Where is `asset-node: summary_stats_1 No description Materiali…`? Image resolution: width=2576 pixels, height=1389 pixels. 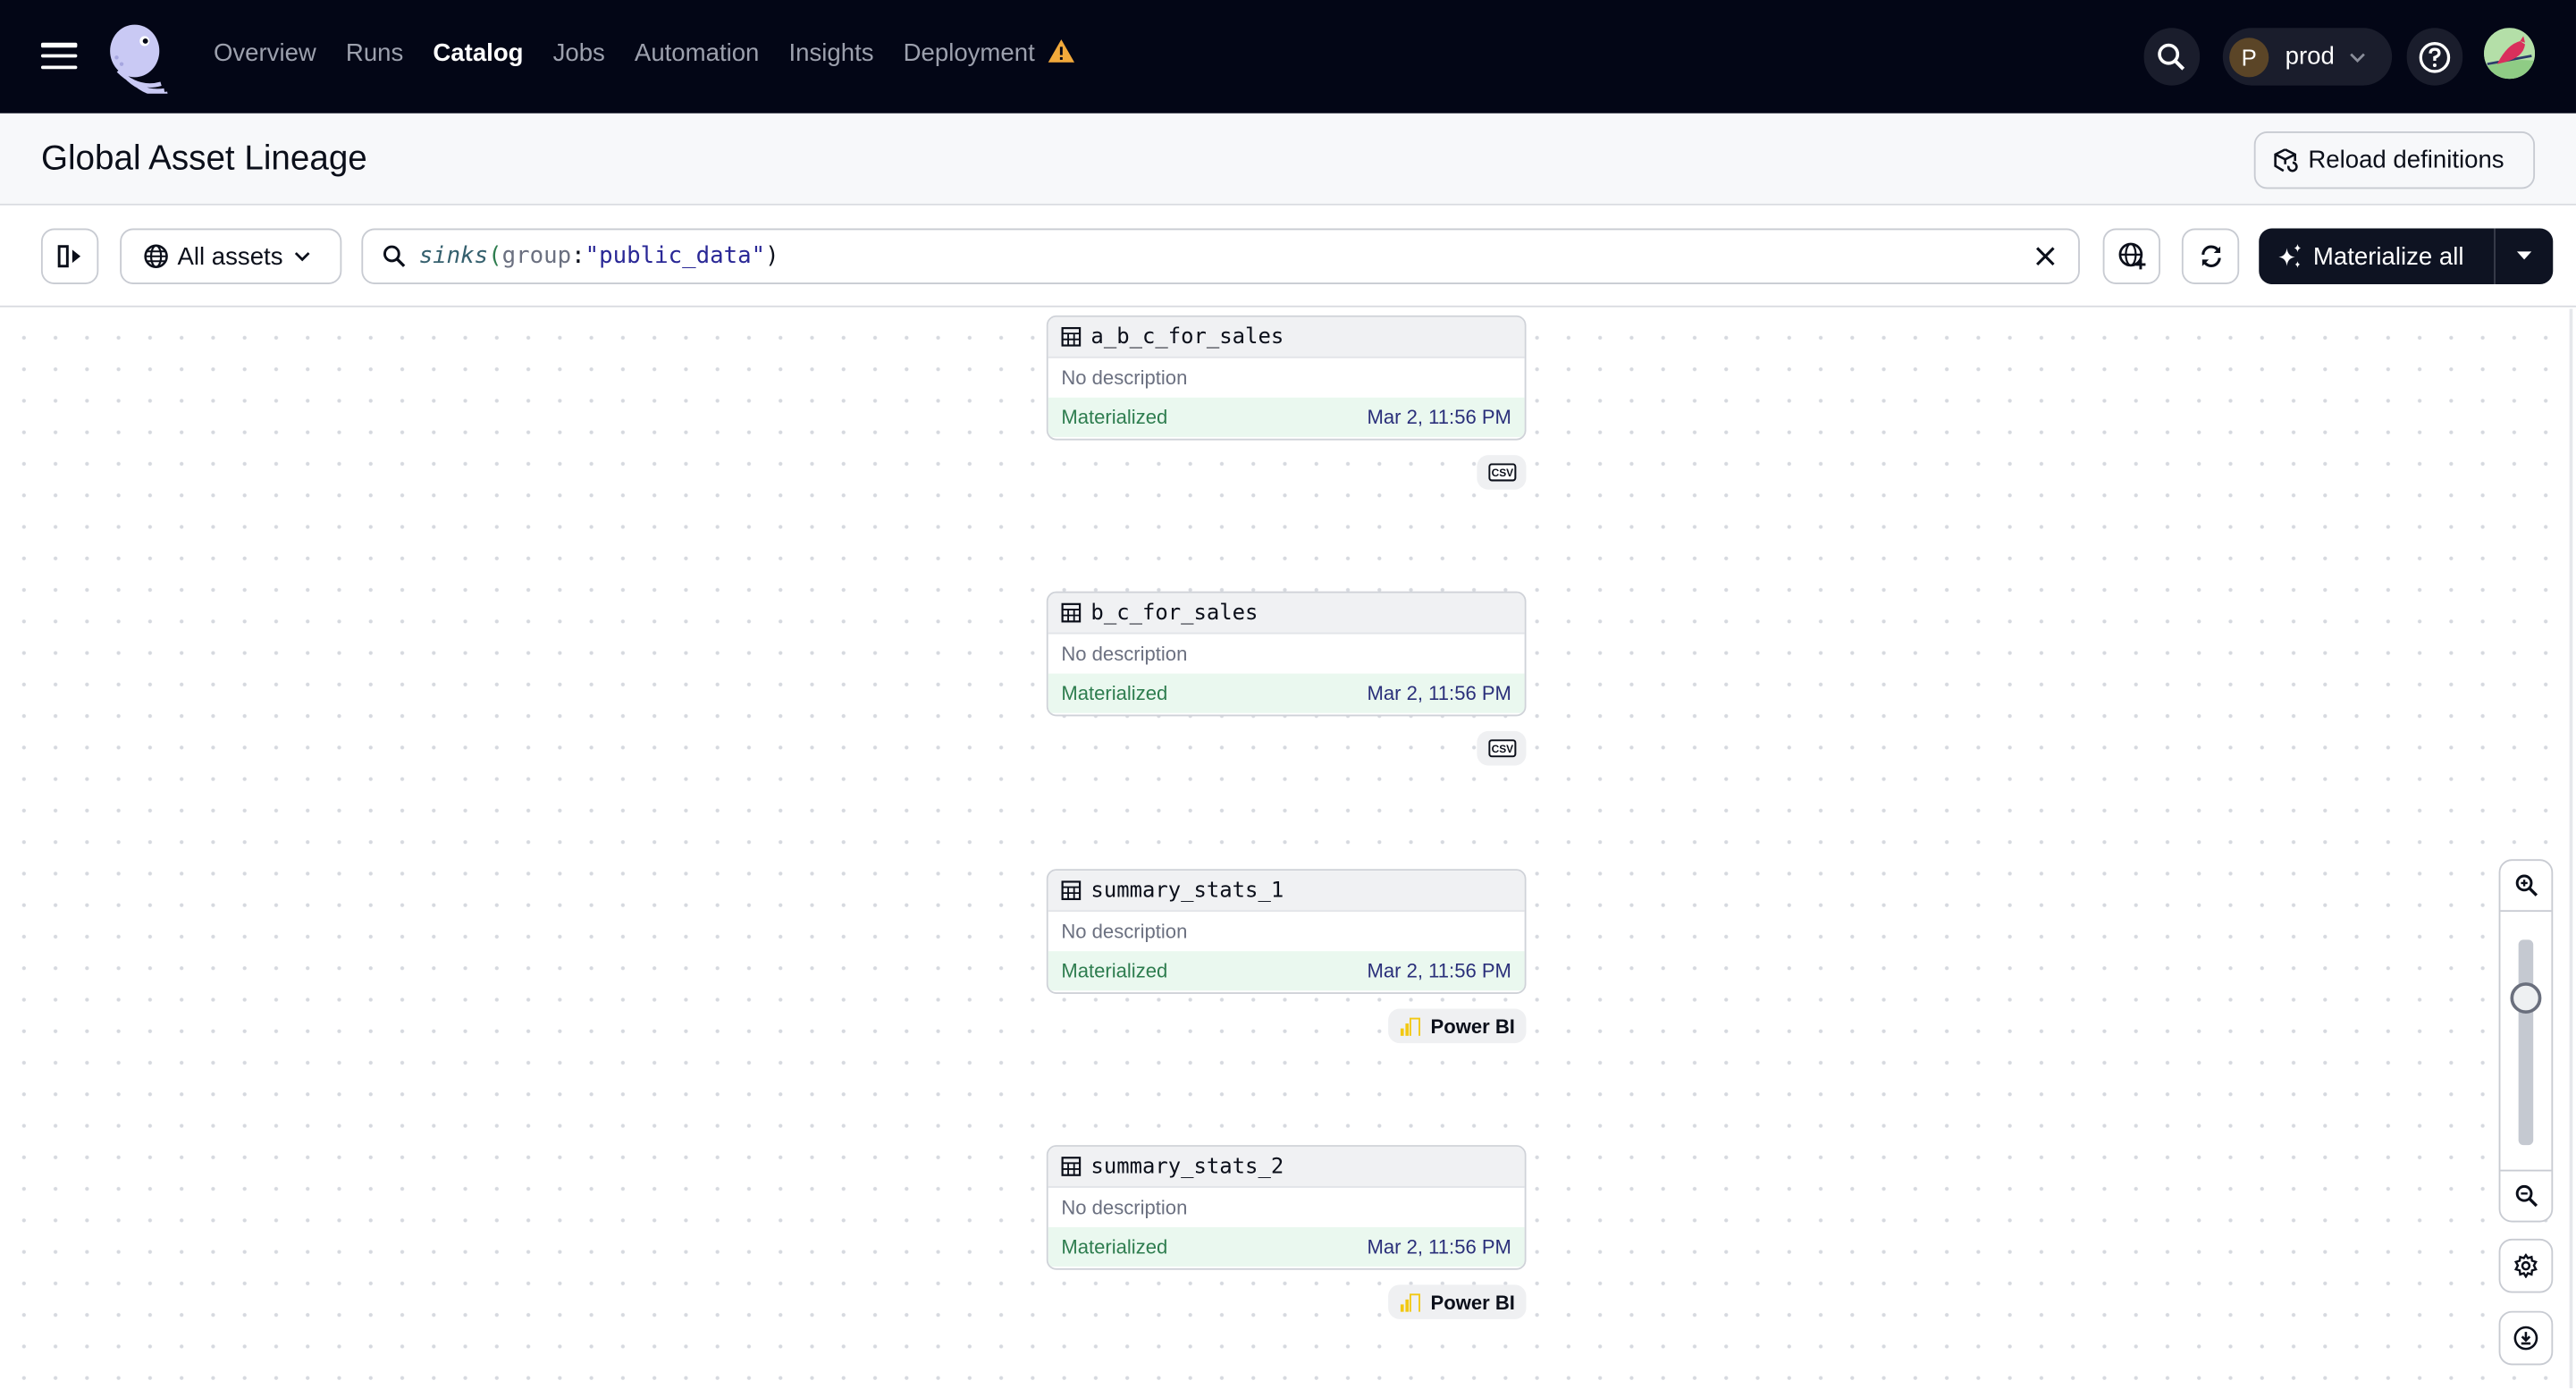 asset-node: summary_stats_1 No description Materiali… is located at coordinates (1287, 931).